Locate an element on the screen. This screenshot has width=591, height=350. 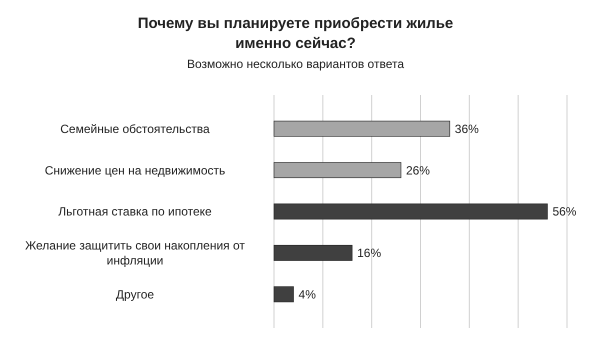
chart-subtitle: Возможно несколько вариантов ответа is located at coordinates (295, 64).